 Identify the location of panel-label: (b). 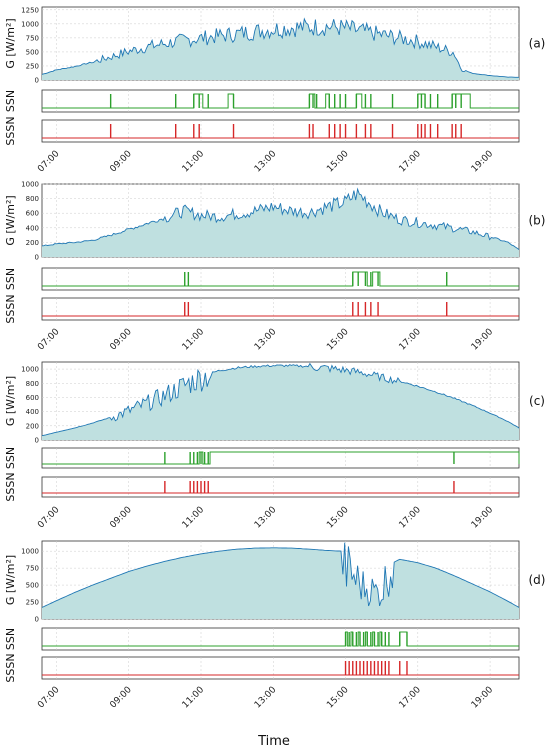
(537, 221).